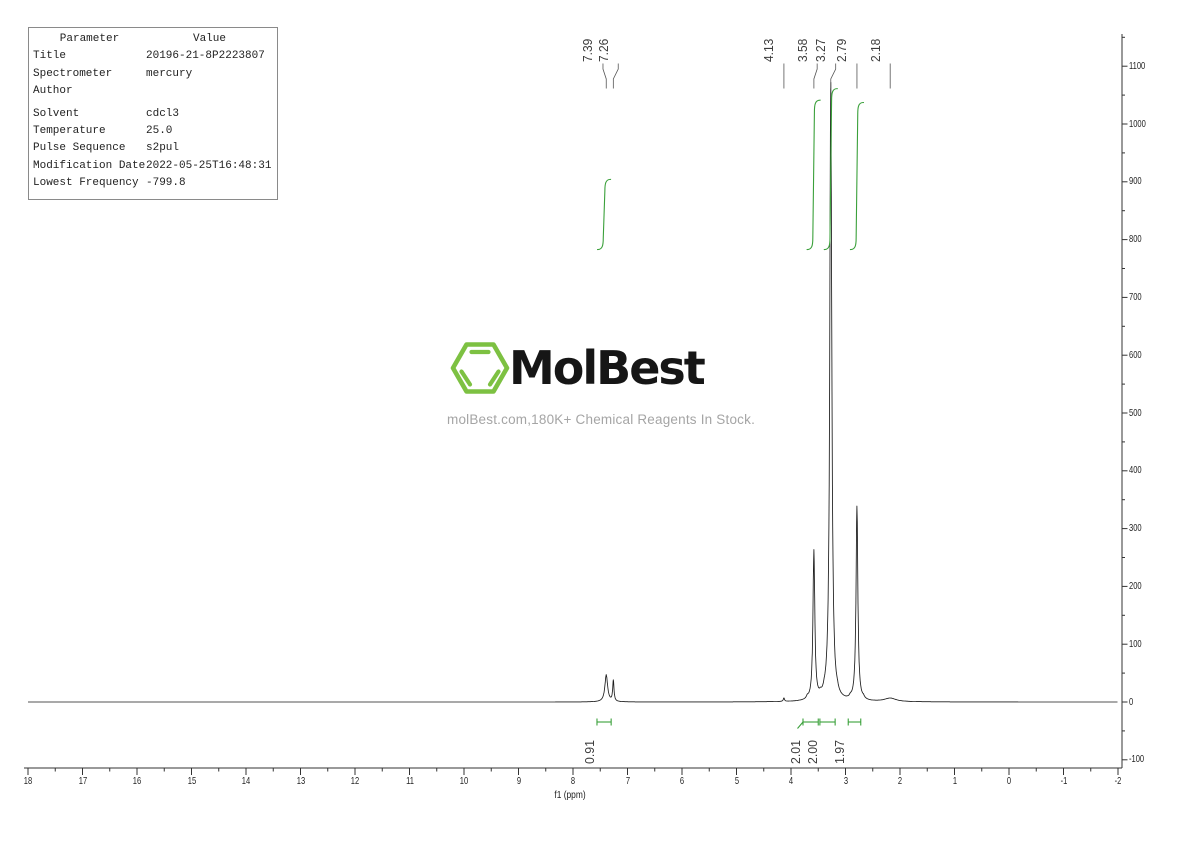 The image size is (1190, 841). I want to click on y-axis-tick-label: 300, so click(1135, 528).